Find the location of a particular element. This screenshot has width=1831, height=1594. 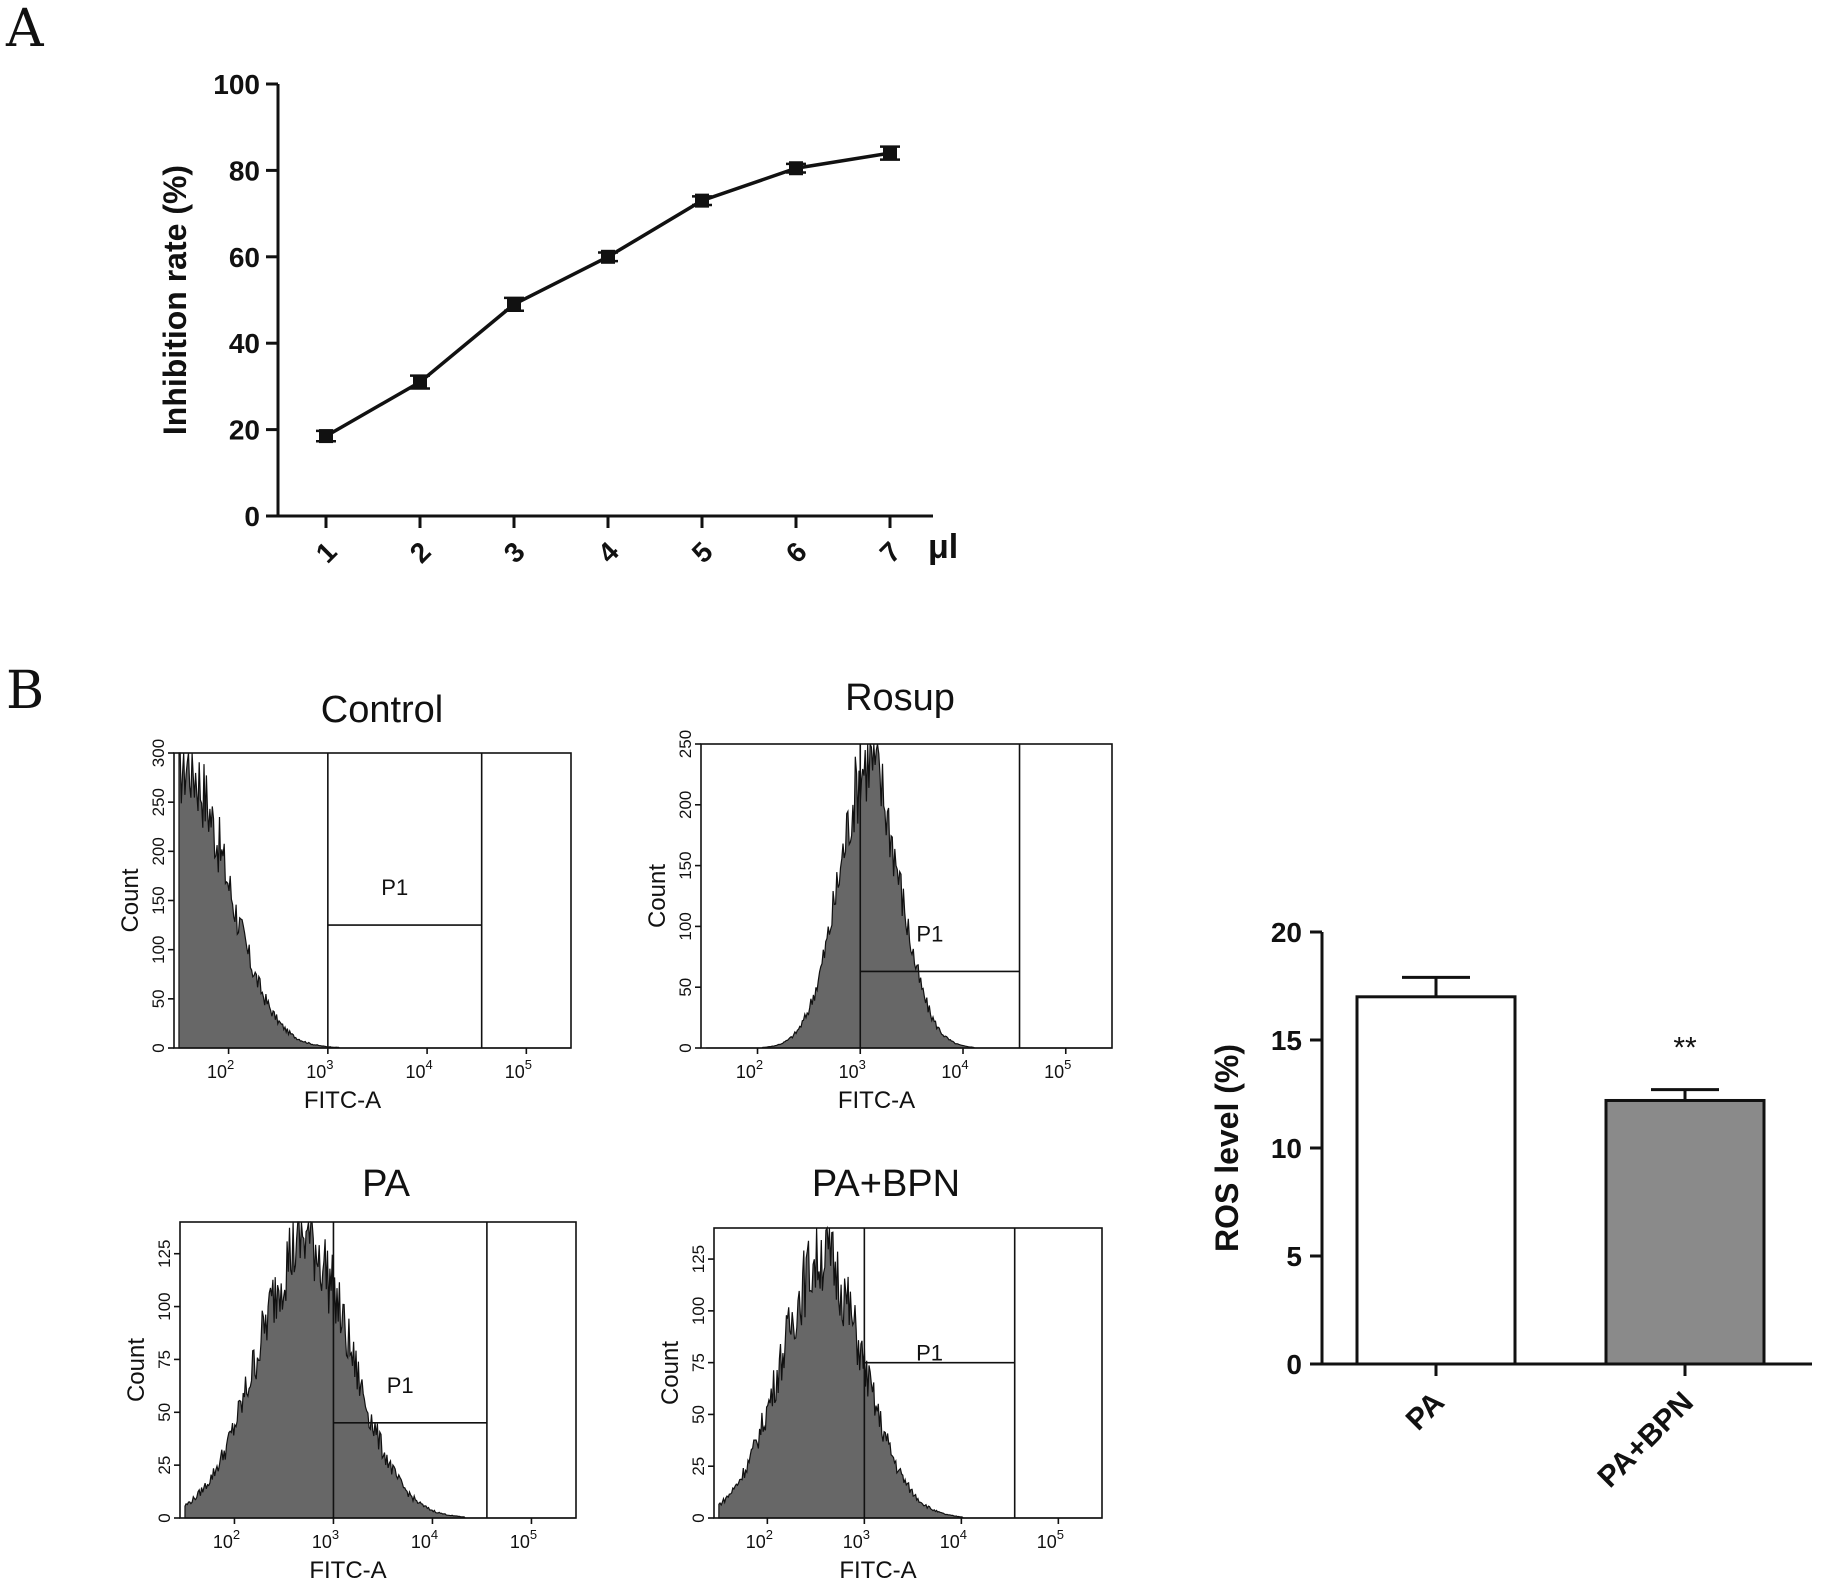

series-line is located at coordinates (608, 294).